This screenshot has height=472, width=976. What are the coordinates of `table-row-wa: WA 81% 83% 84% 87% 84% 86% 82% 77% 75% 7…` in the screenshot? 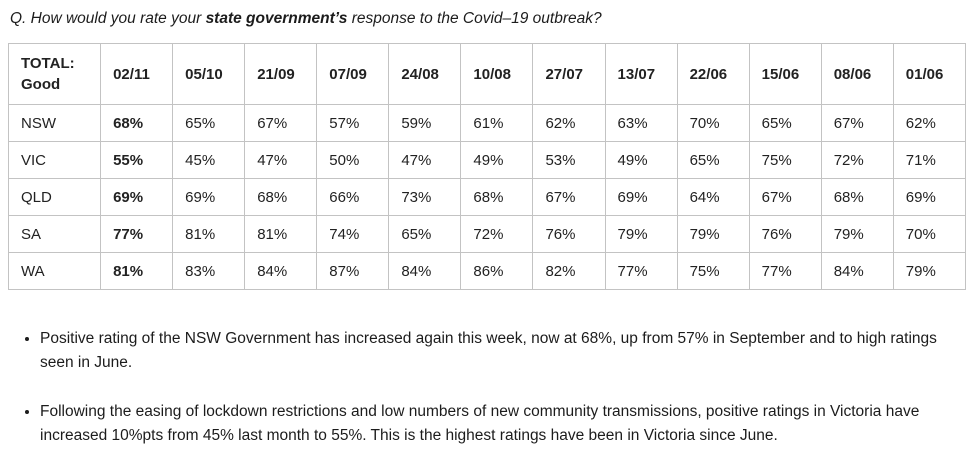 It's located at (487, 271).